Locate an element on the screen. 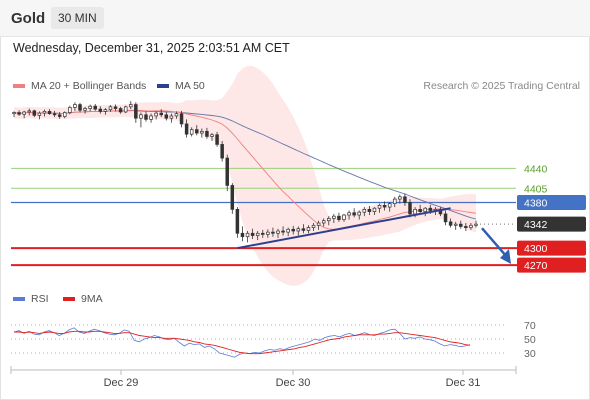 This screenshot has height=400, width=590. legend-ma50: MA 50 is located at coordinates (181, 86).